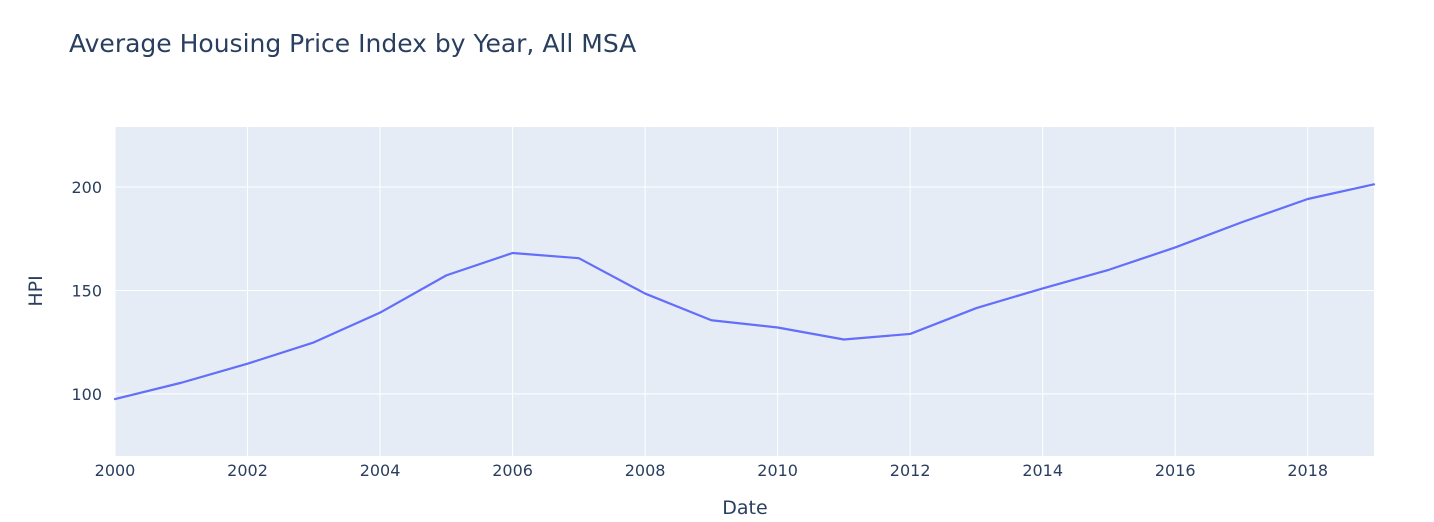  What do you see at coordinates (777, 470) in the screenshot?
I see `x-tick-label: 2010` at bounding box center [777, 470].